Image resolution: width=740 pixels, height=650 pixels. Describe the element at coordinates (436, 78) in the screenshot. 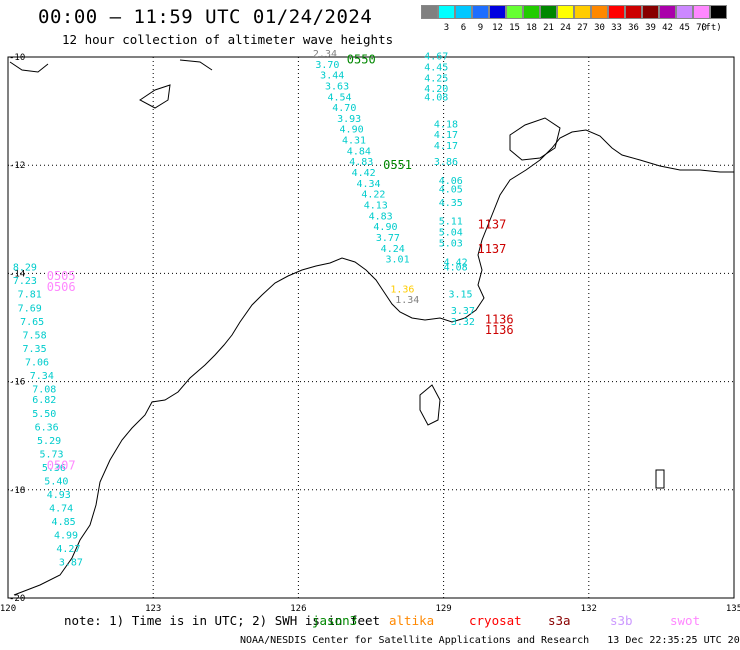

I see `wave-height-value: 4.25` at that location.